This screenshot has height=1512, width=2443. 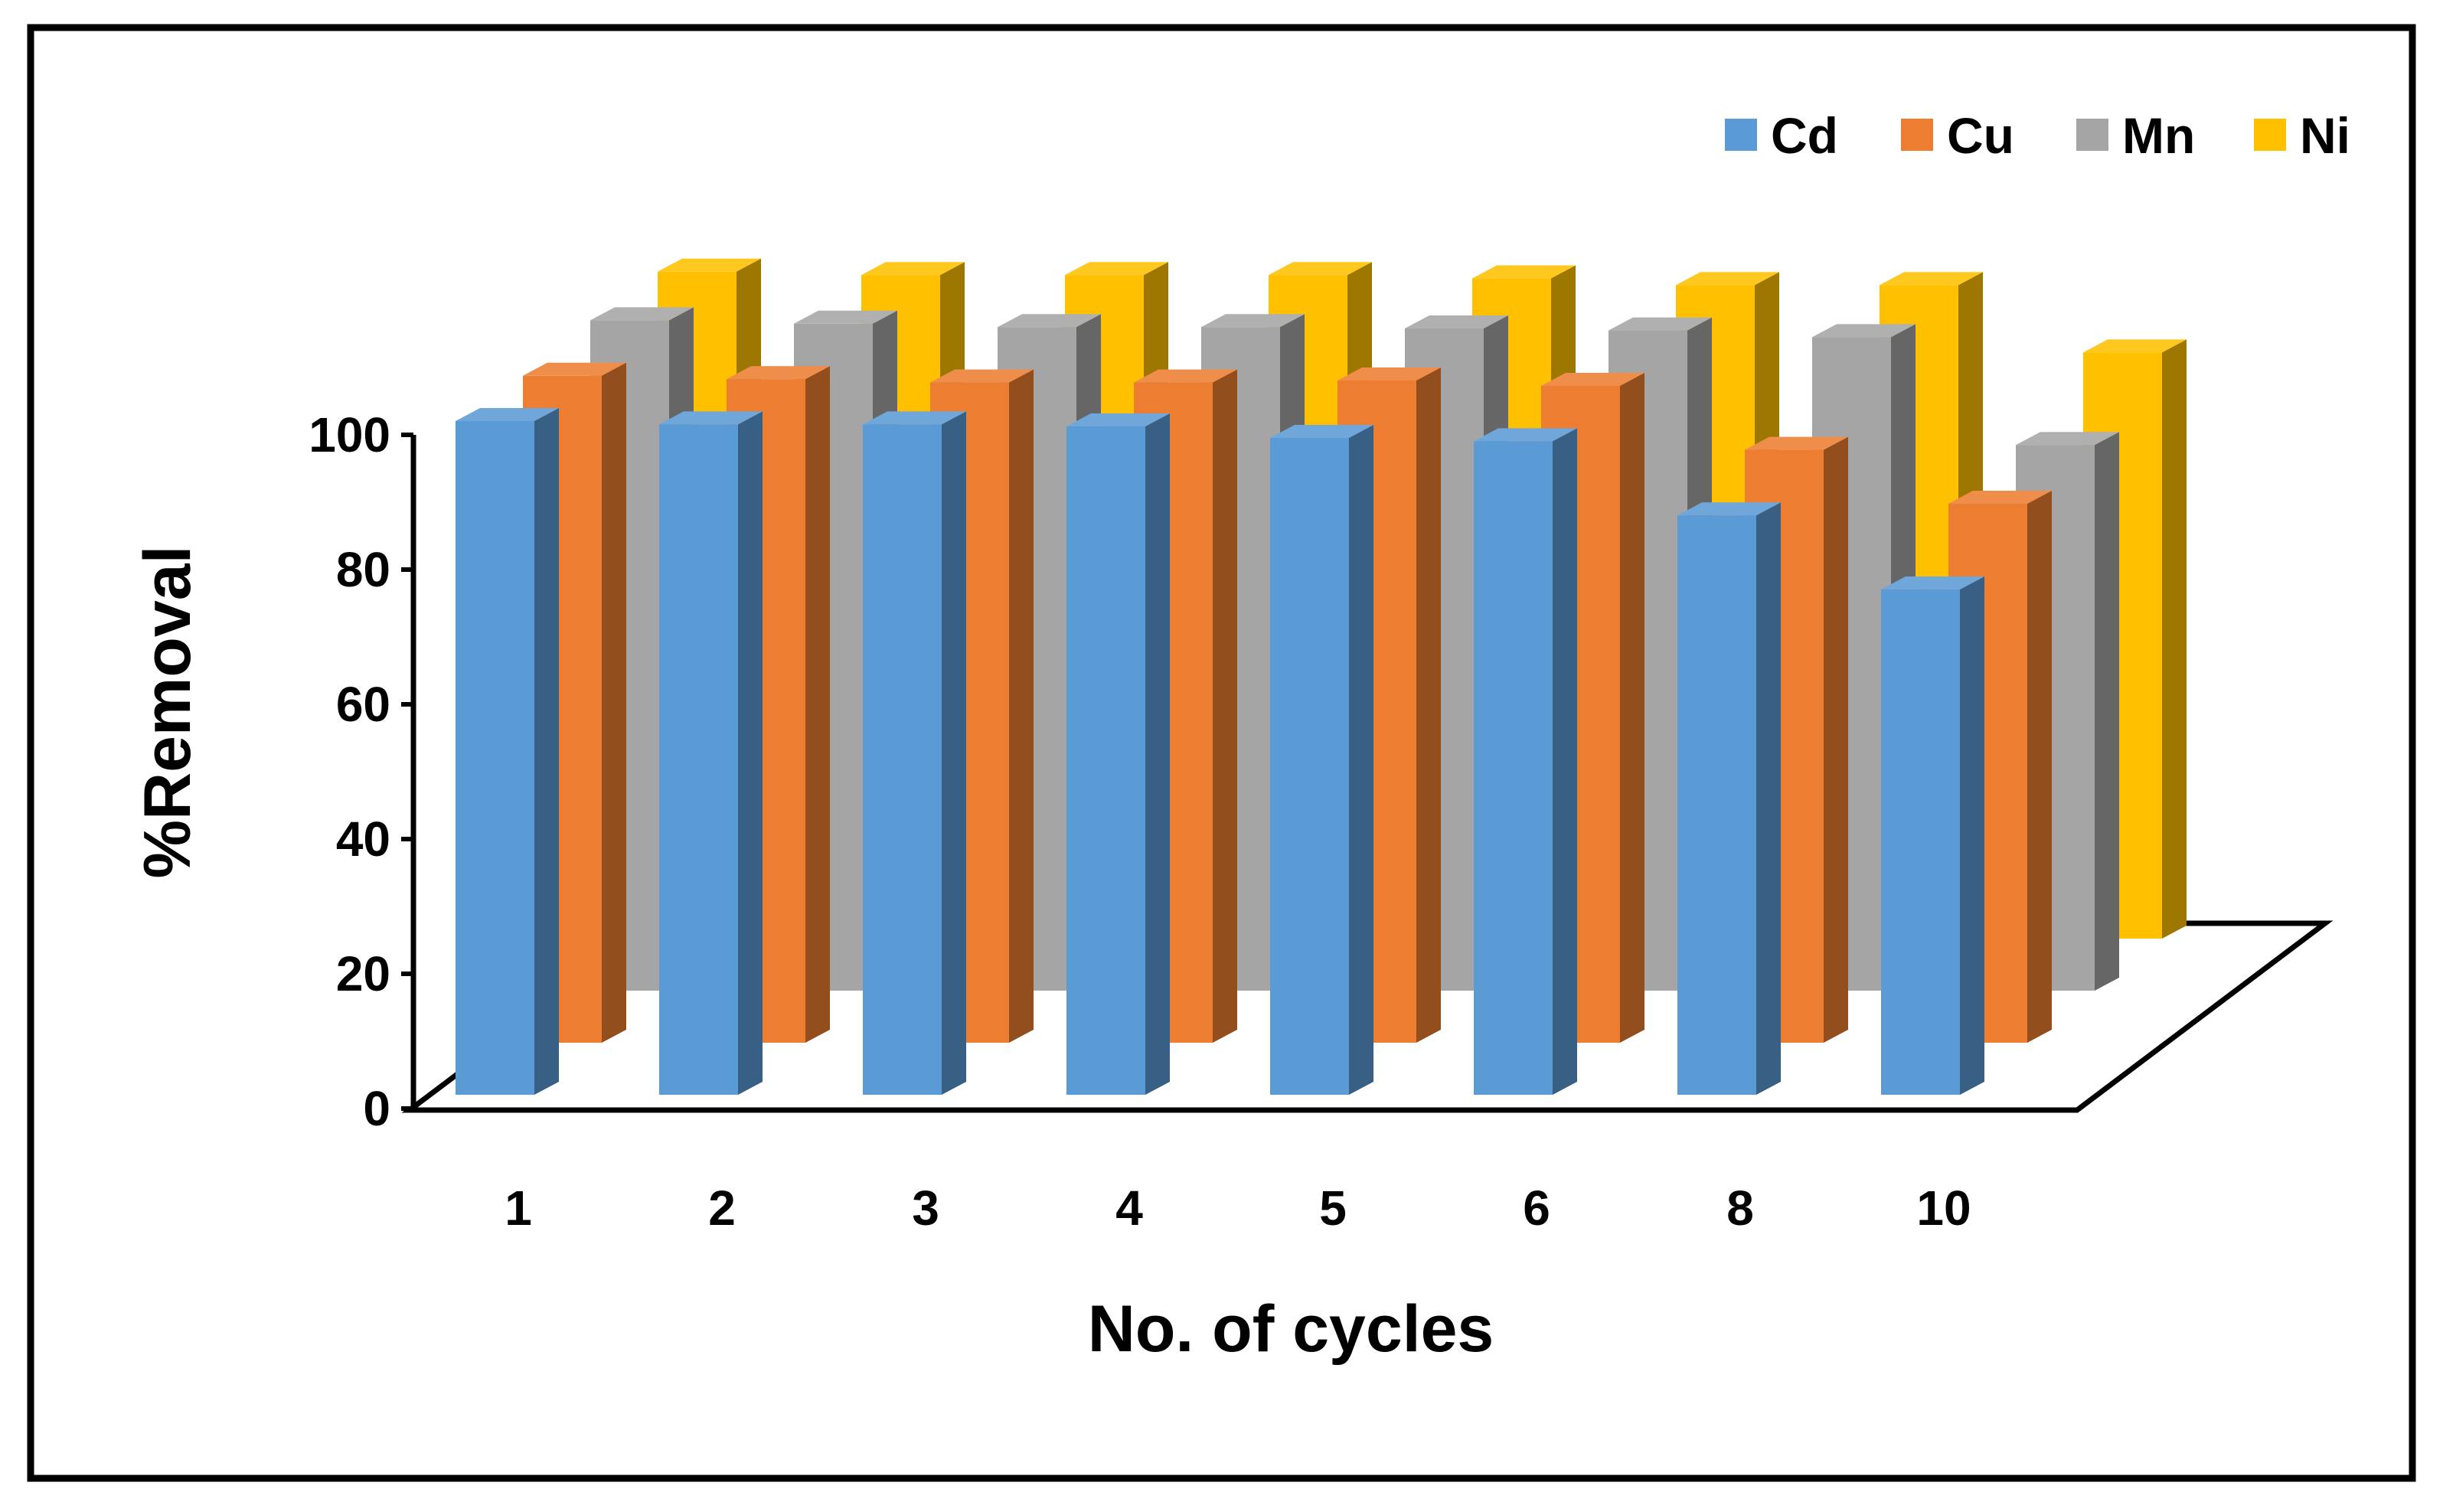 What do you see at coordinates (518, 1208) in the screenshot?
I see `x-tick-label: 1` at bounding box center [518, 1208].